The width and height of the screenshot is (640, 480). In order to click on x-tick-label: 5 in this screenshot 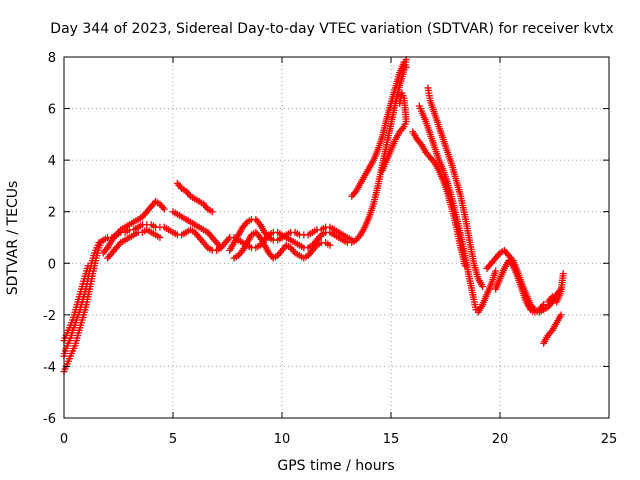, I will do `click(173, 439)`.